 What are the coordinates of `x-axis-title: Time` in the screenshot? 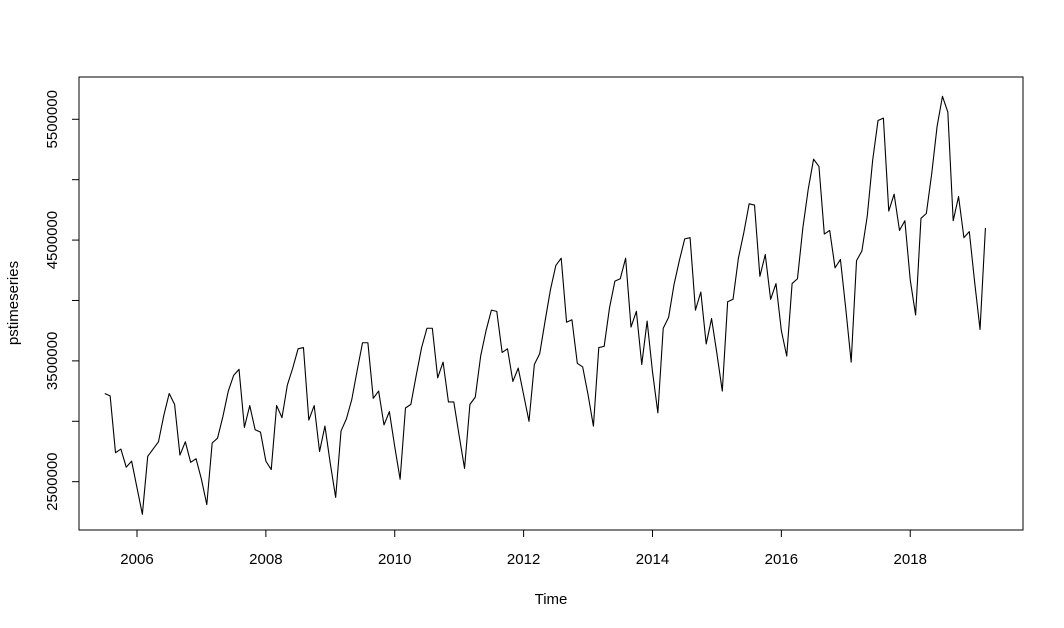 It's located at (551, 599).